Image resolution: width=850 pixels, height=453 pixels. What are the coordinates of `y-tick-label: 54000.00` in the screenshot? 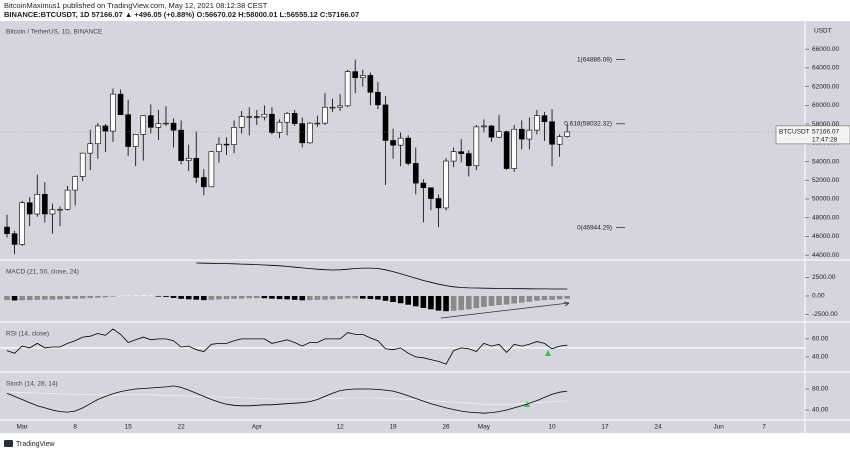 It's located at (825, 161).